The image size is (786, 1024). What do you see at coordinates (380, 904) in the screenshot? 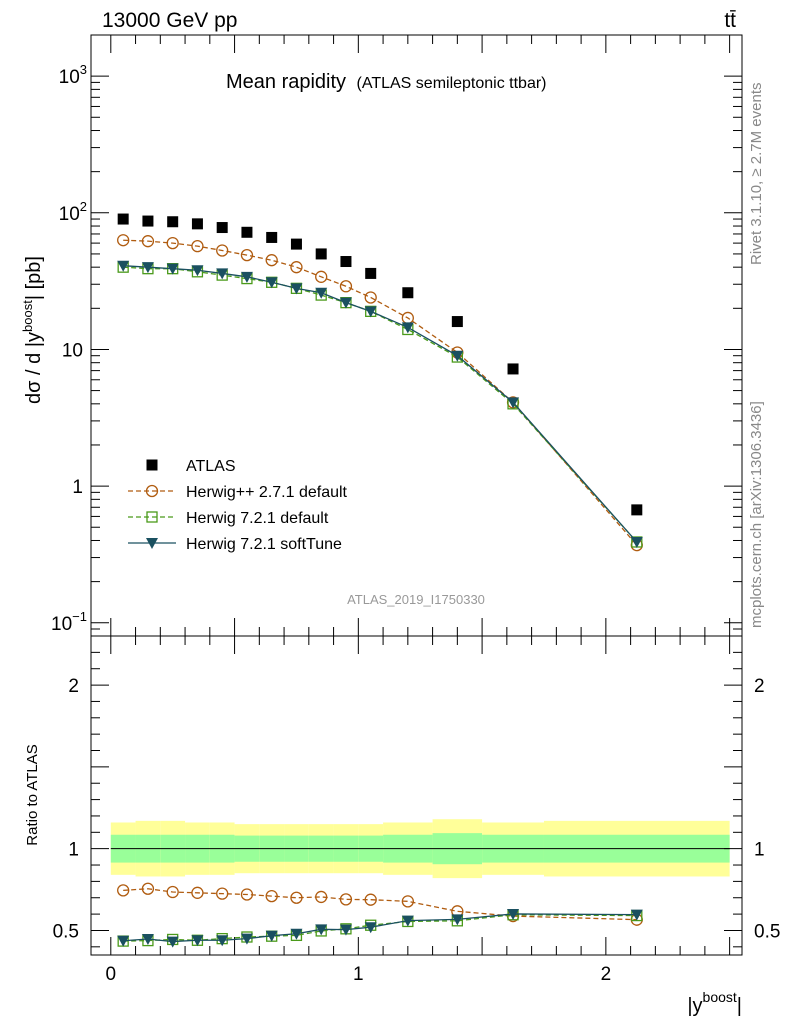
I see `ratio-herwig-2-7-1-default-series` at bounding box center [380, 904].